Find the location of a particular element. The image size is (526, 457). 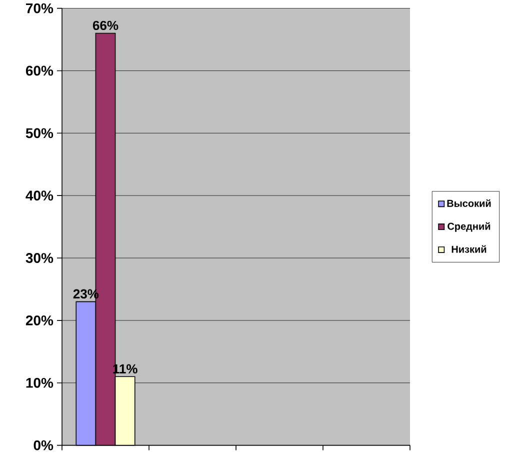

y-tick-label: 60% is located at coordinates (40, 71).